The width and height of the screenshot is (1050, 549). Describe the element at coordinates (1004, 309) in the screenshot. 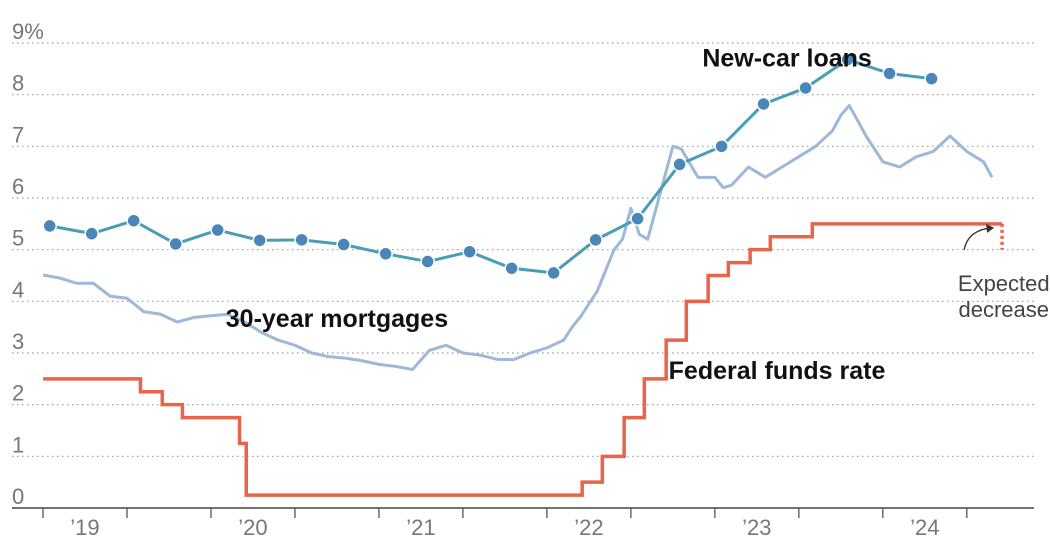

I see `annotation-decrease: decrease` at that location.